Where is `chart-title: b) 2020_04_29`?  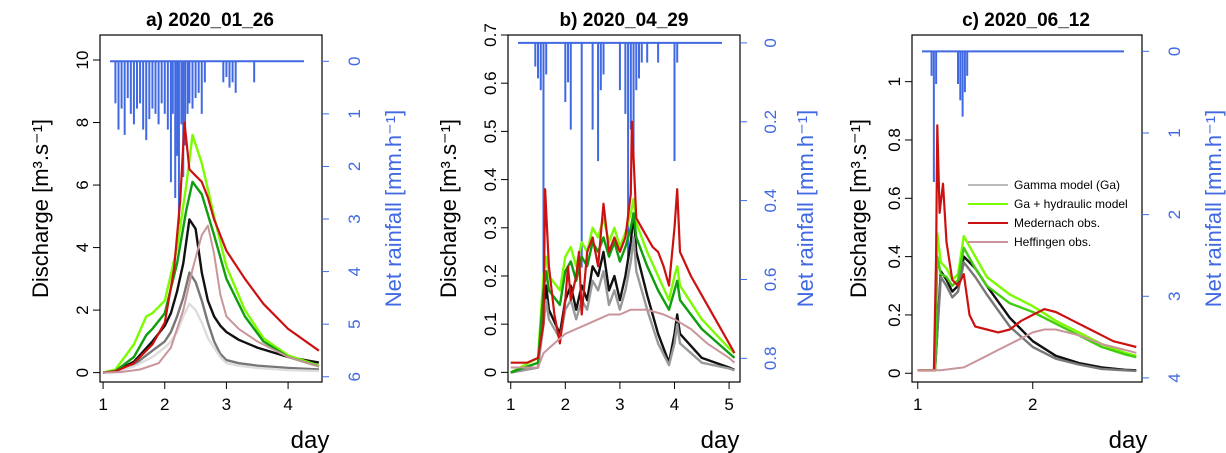 chart-title: b) 2020_04_29 is located at coordinates (624, 20).